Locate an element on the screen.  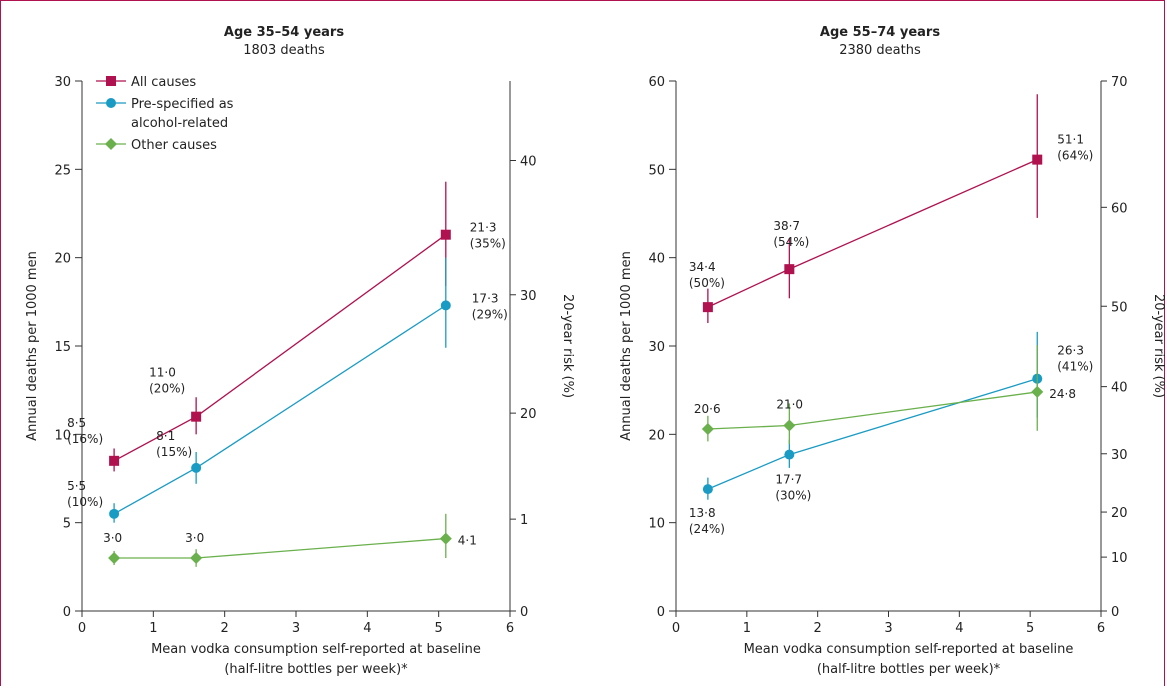
right-tick-label: 1 is located at coordinates (524, 520).